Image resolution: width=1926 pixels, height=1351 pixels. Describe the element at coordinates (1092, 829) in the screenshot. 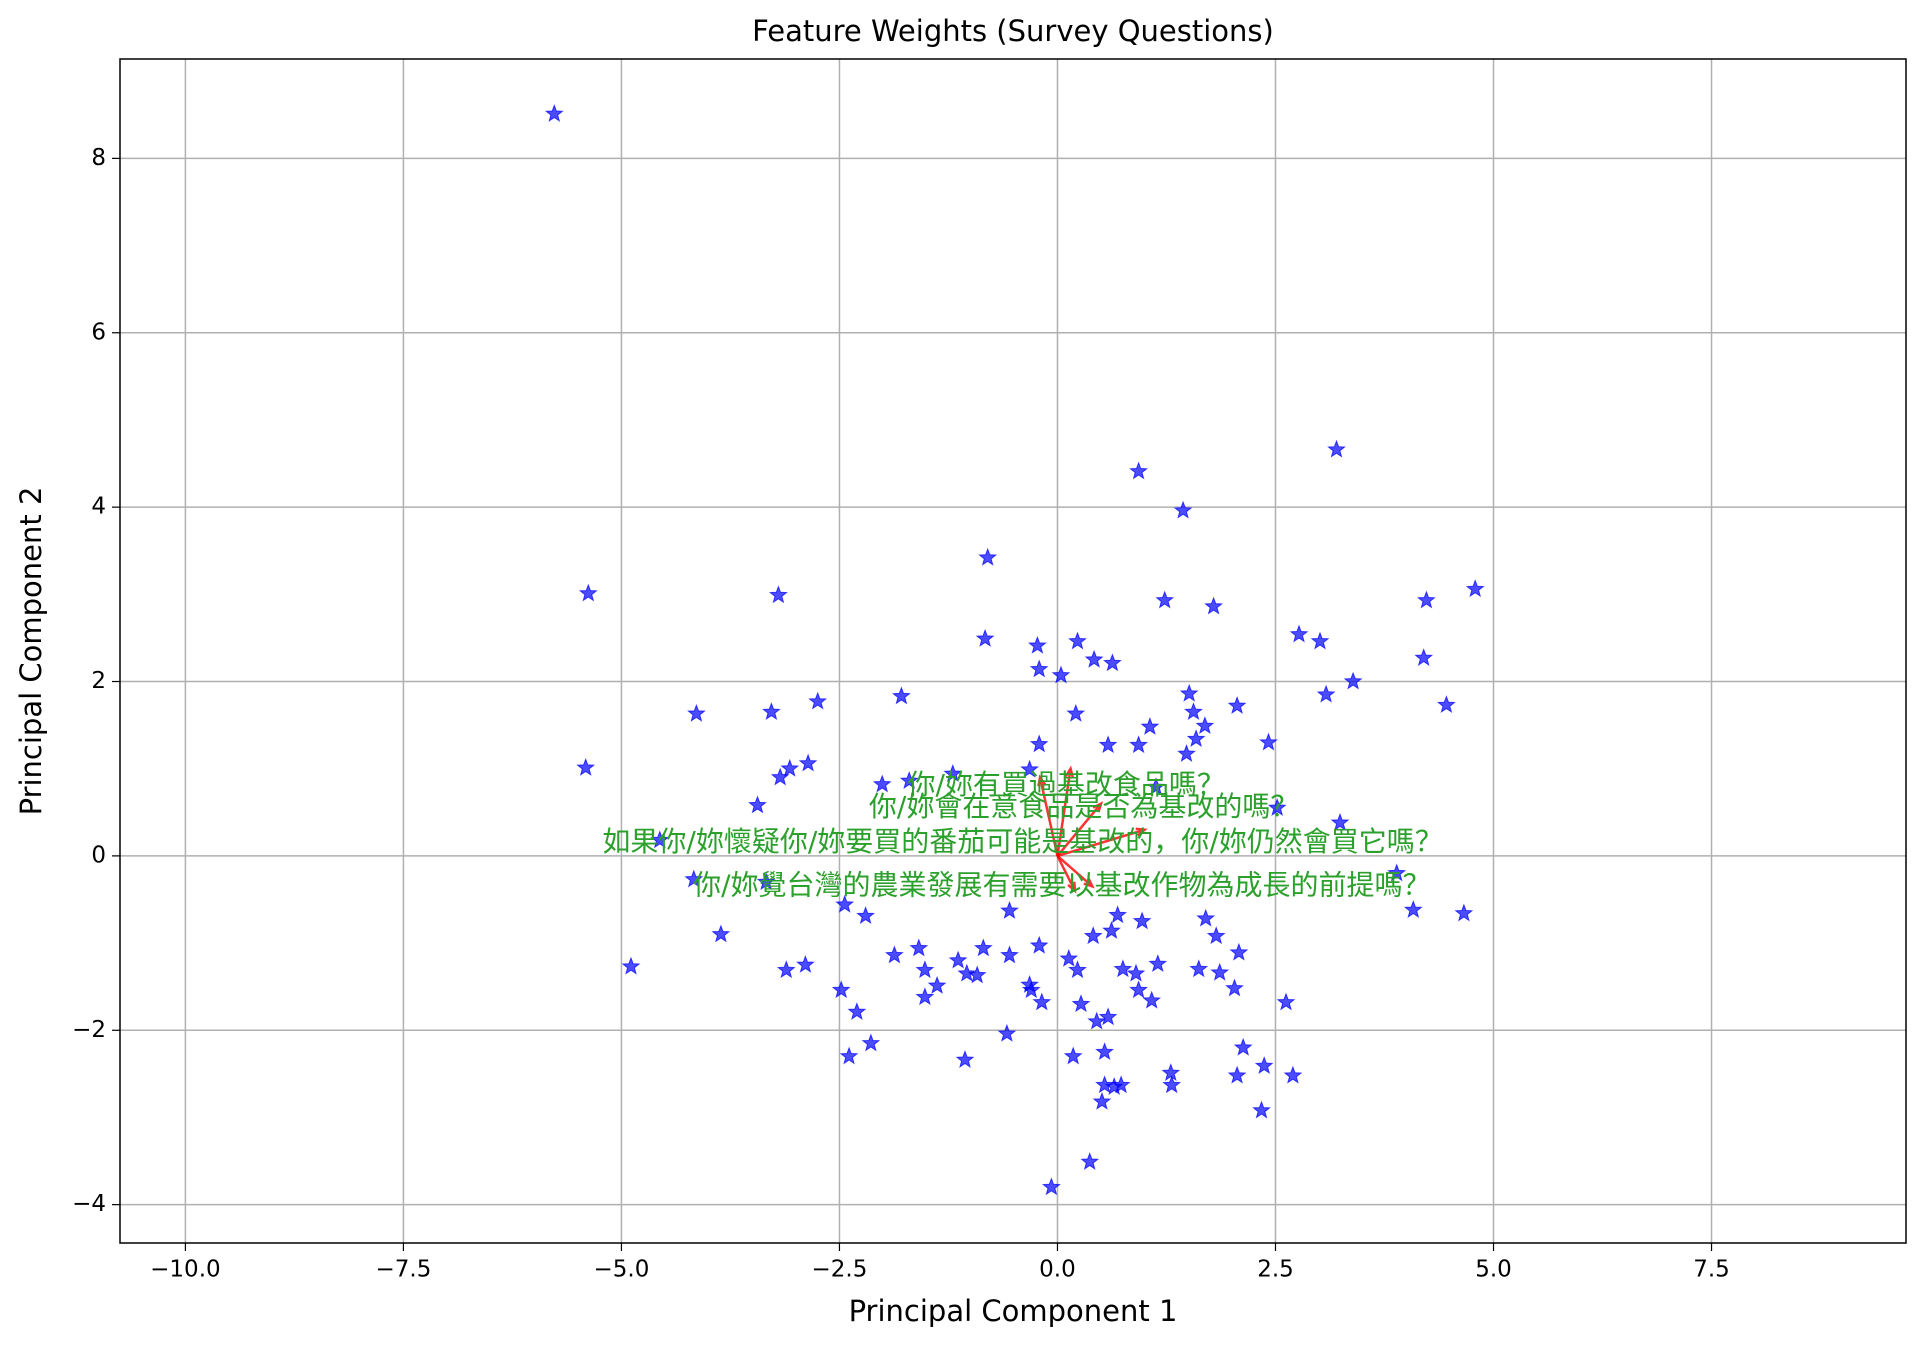

I see `arrows` at that location.